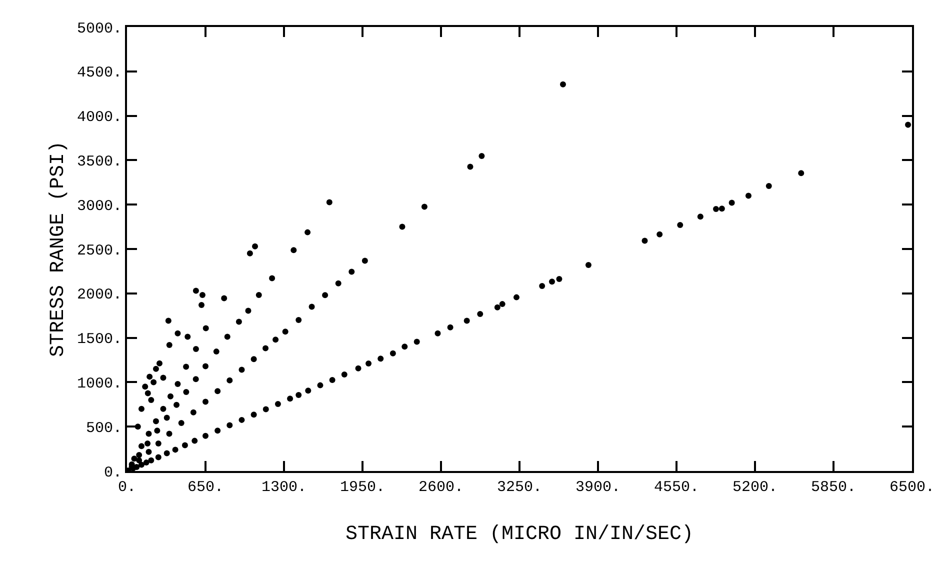 The width and height of the screenshot is (947, 569). Describe the element at coordinates (127, 487) in the screenshot. I see `x-tick-label: 0.` at that location.